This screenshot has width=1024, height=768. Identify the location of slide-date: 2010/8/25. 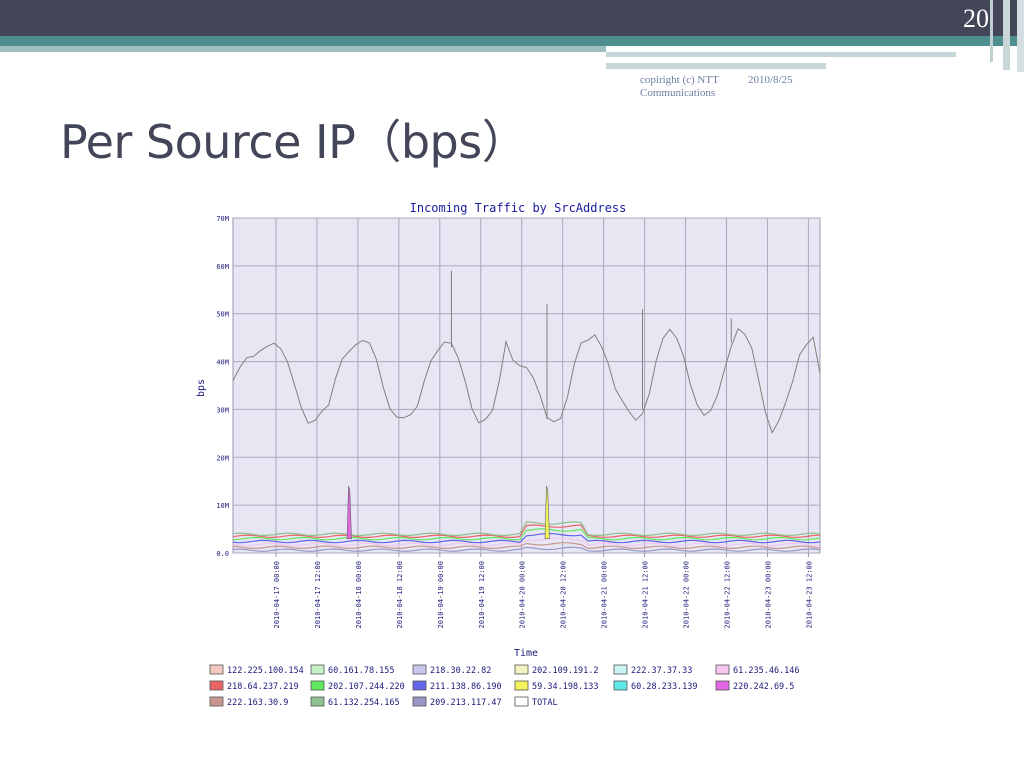
(770, 80).